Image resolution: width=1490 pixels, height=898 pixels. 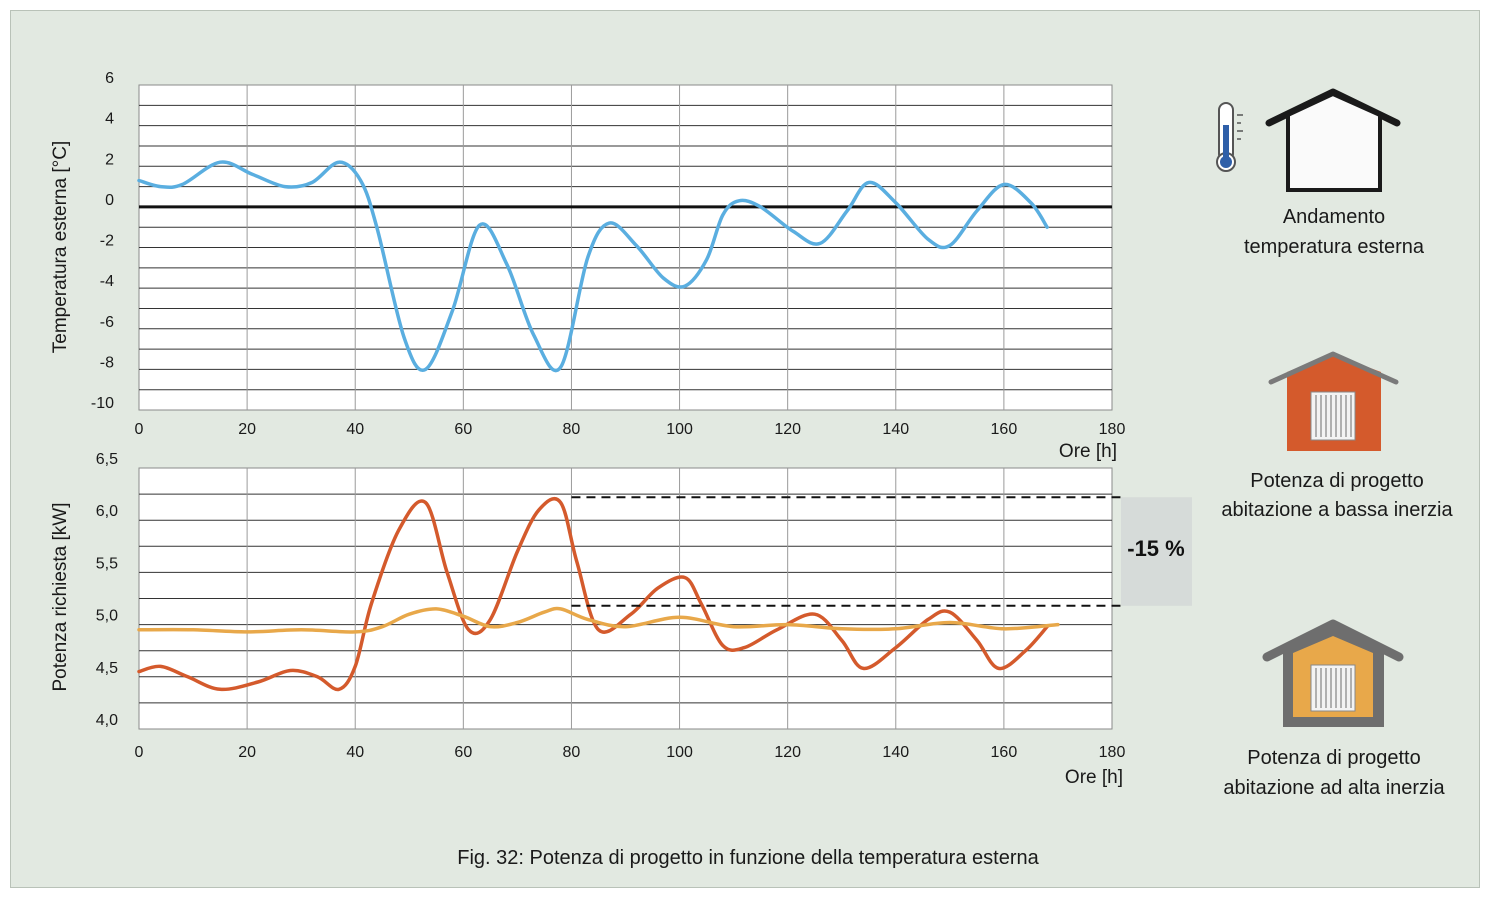 What do you see at coordinates (1337, 510) in the screenshot?
I see `legend-low-inertia-line2: abitazione a bassa inerzia` at bounding box center [1337, 510].